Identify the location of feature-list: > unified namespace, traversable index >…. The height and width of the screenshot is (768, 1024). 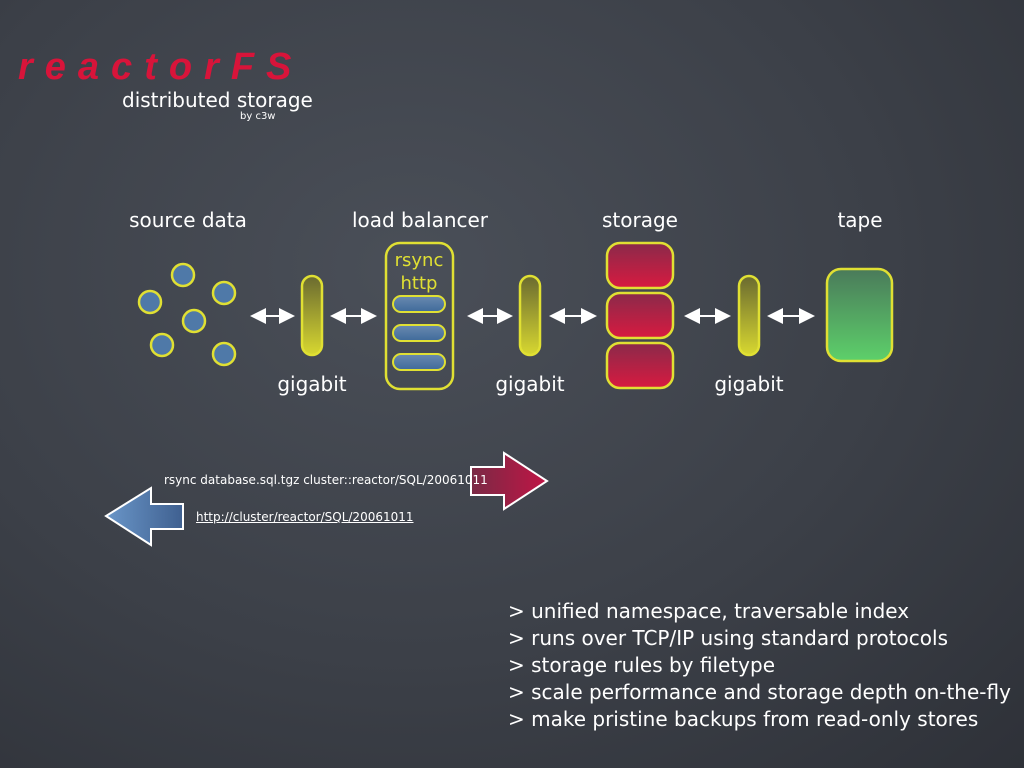
(759, 665).